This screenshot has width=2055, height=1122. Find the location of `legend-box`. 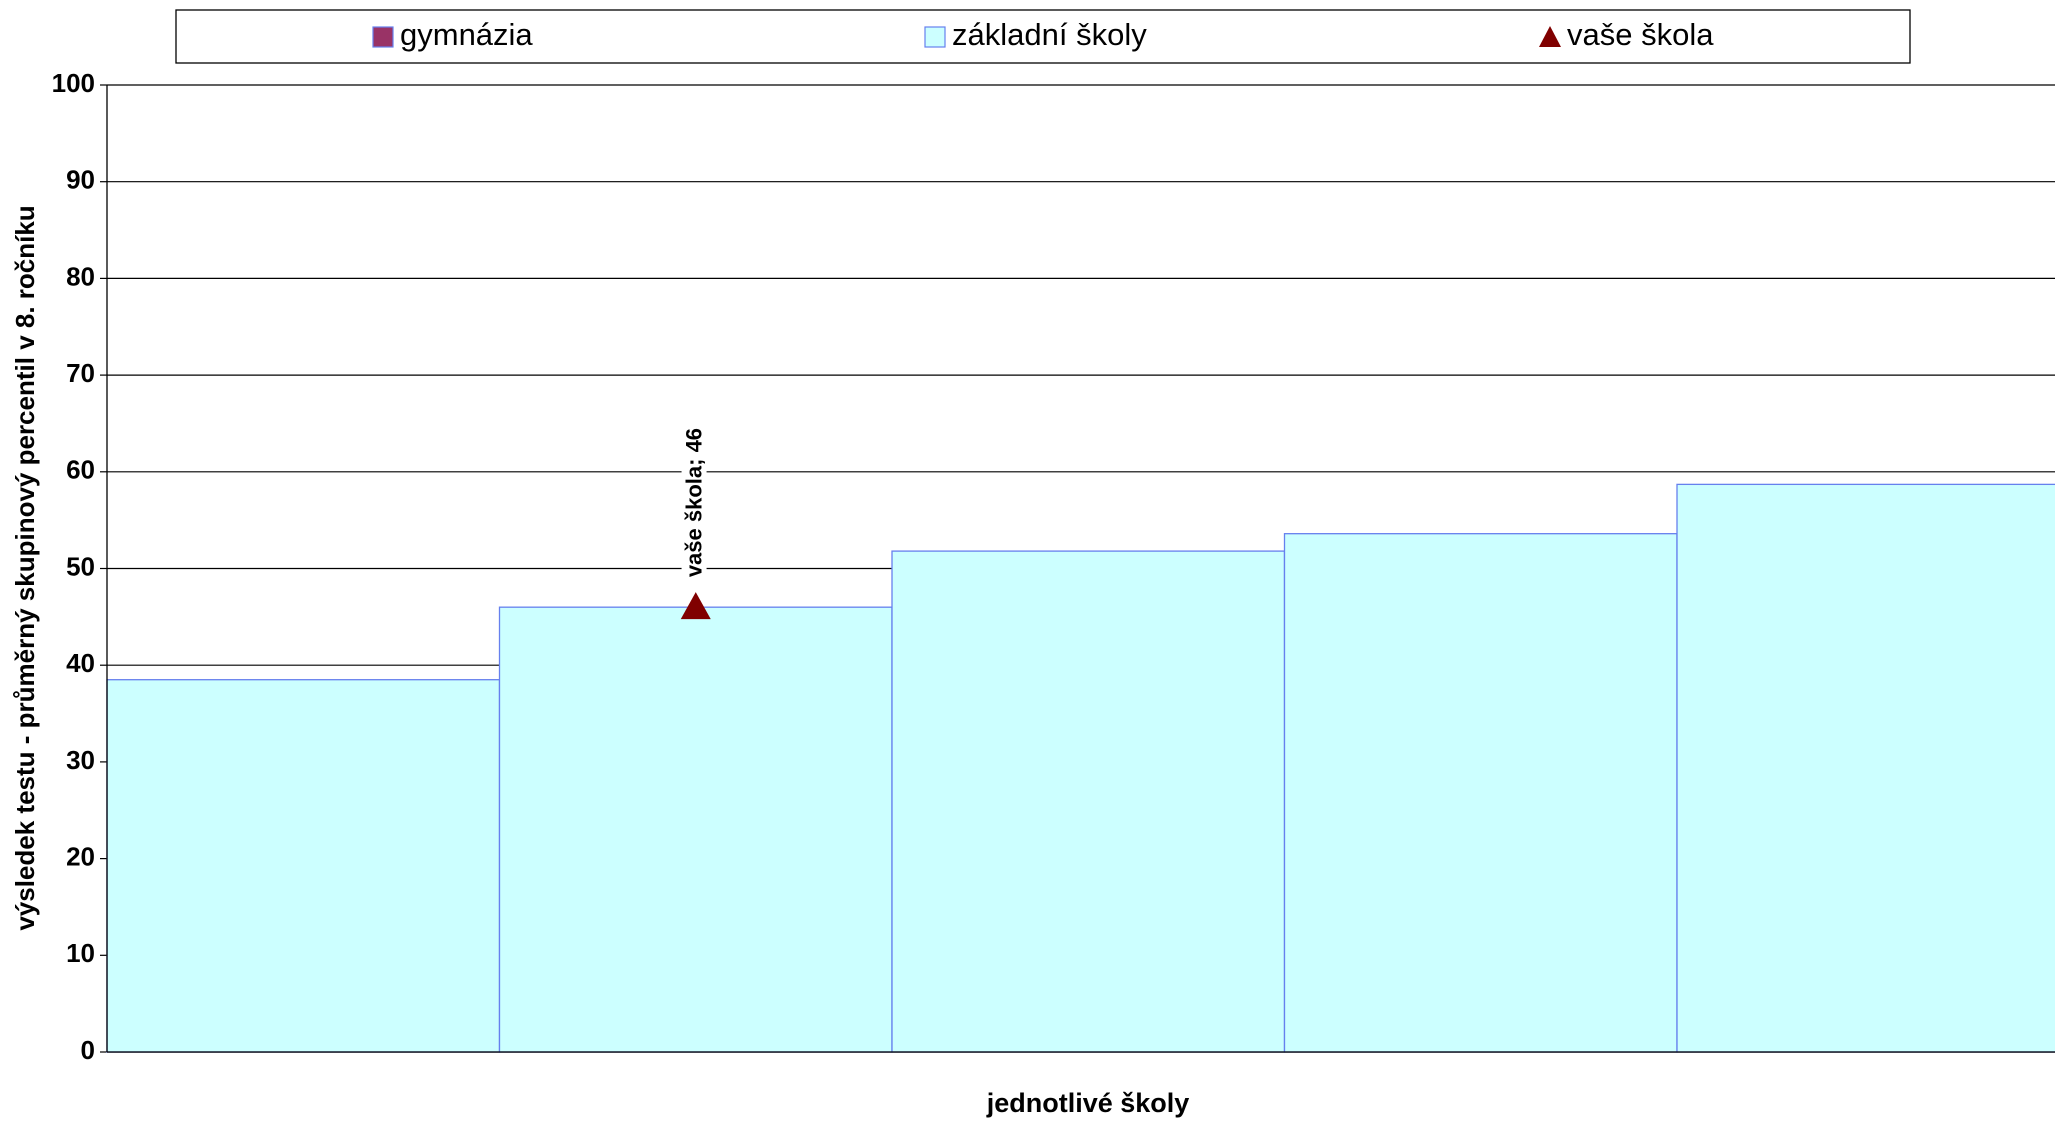

legend-box is located at coordinates (1043, 36).